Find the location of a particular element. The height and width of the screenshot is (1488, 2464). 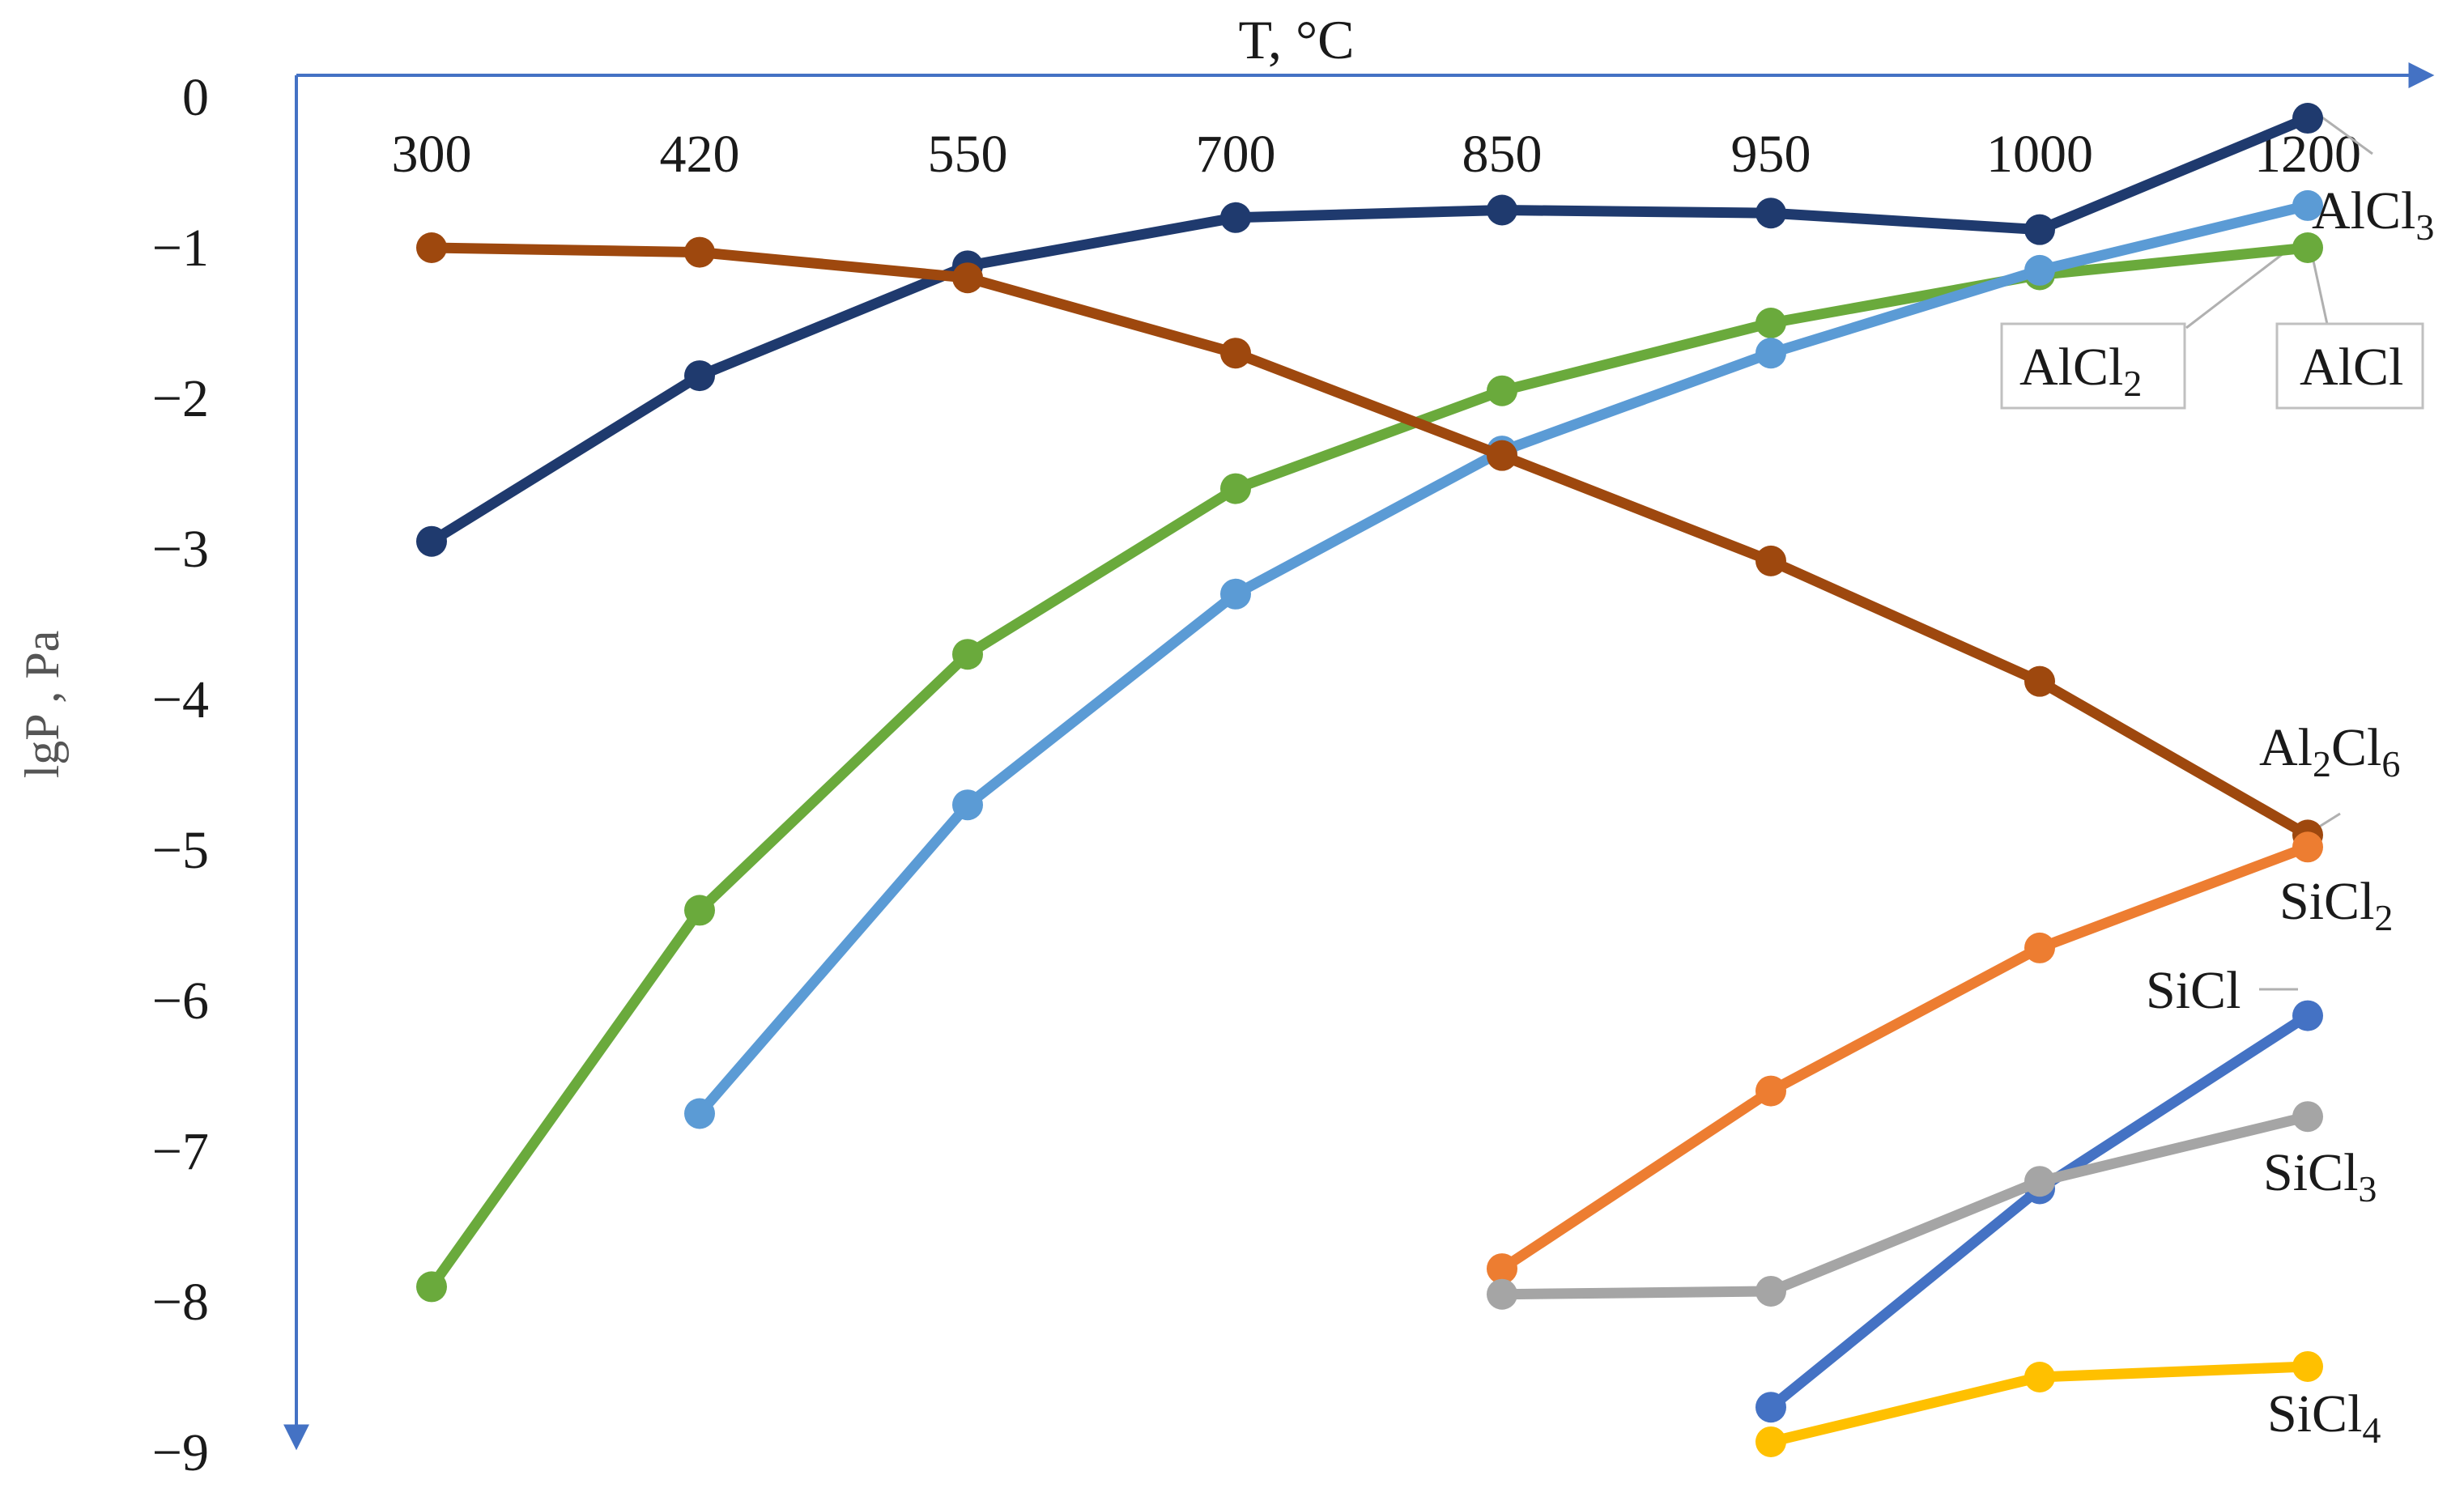

y-tick-label: −4 is located at coordinates (180, 699).